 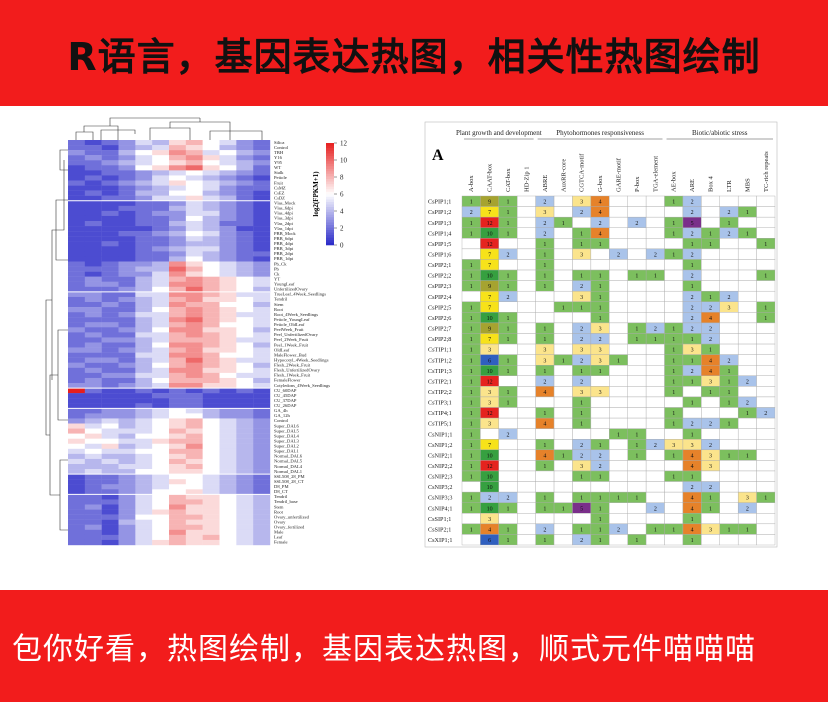 What do you see at coordinates (471, 213) in the screenshot?
I see `cell-value: 2` at bounding box center [471, 213].